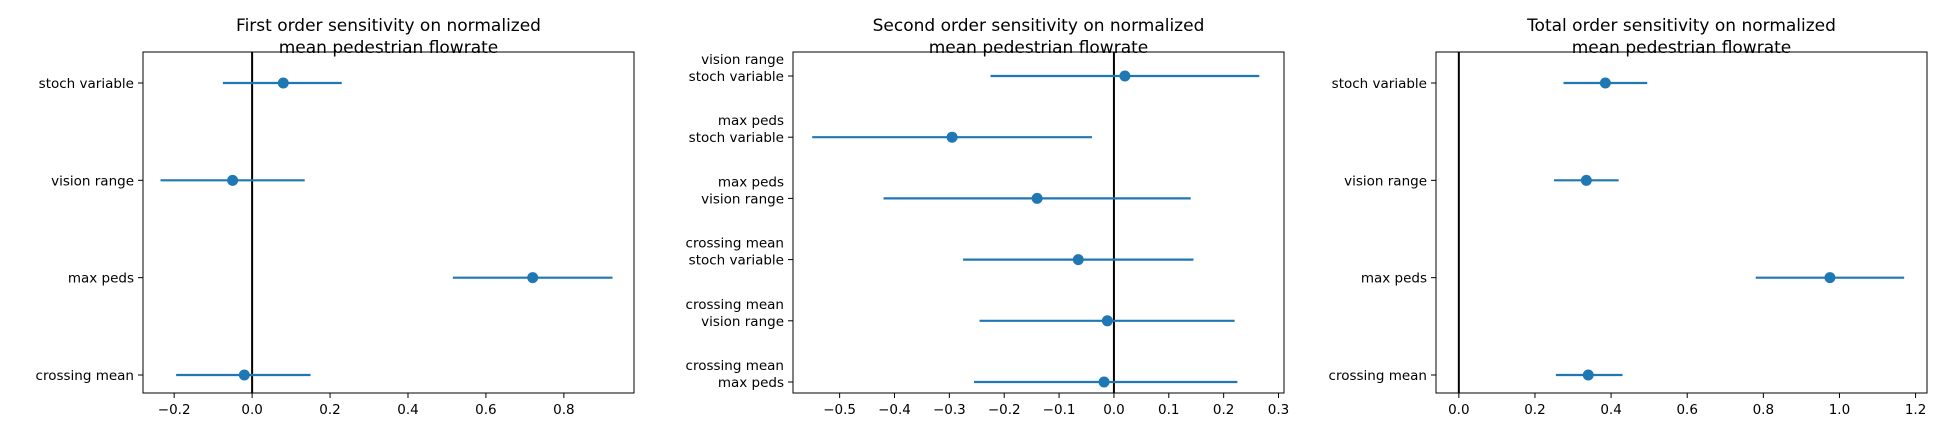 Image resolution: width=1939 pixels, height=434 pixels. Describe the element at coordinates (85, 376) in the screenshot. I see `panel1-ytick-label-4-1: crossing mean` at that location.